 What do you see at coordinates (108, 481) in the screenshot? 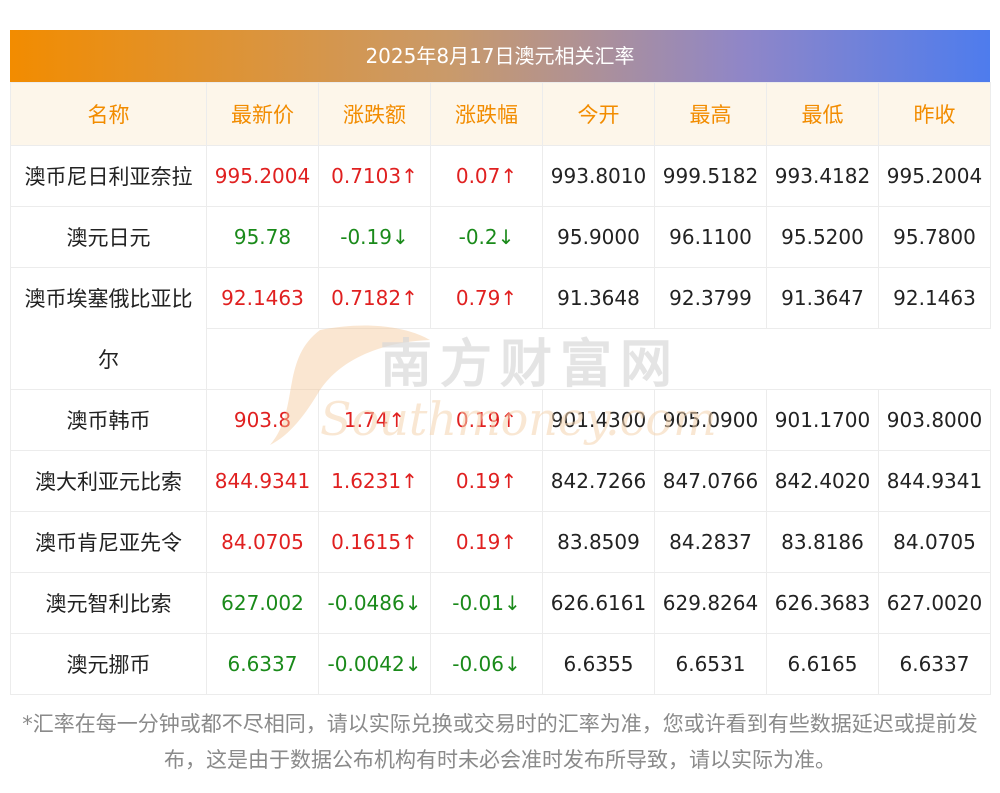
I see `currency-name: 澳大利亚元比索` at bounding box center [108, 481].